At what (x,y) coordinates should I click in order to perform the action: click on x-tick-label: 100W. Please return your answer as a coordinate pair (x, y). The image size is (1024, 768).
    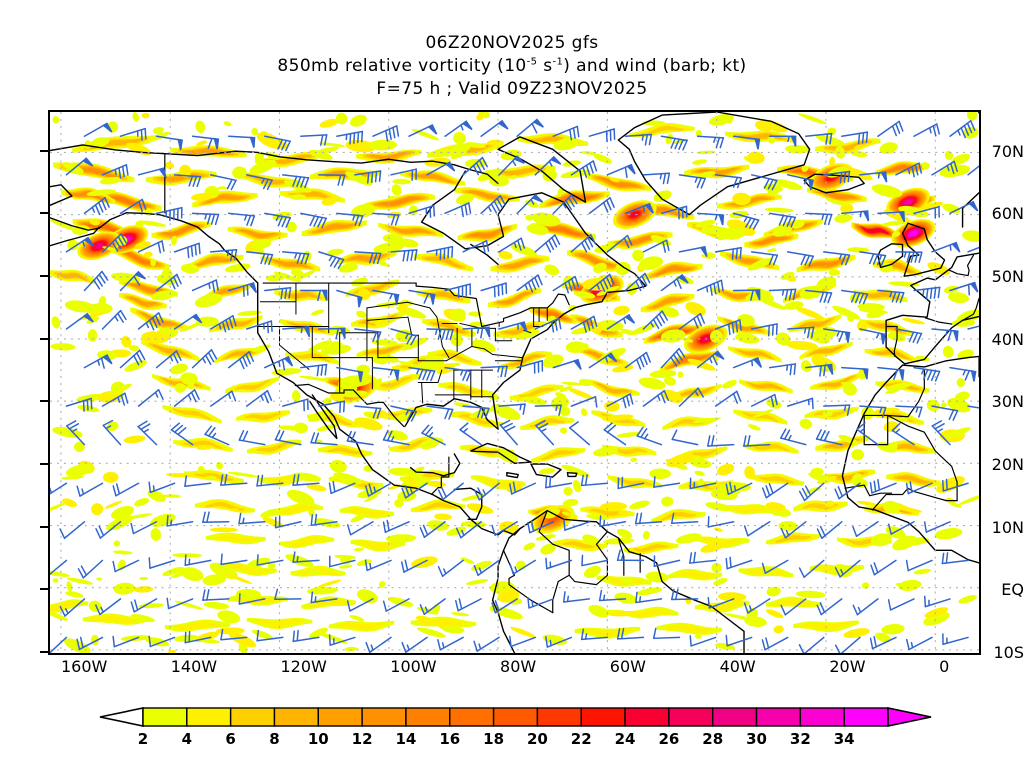
    Looking at the image, I should click on (413, 666).